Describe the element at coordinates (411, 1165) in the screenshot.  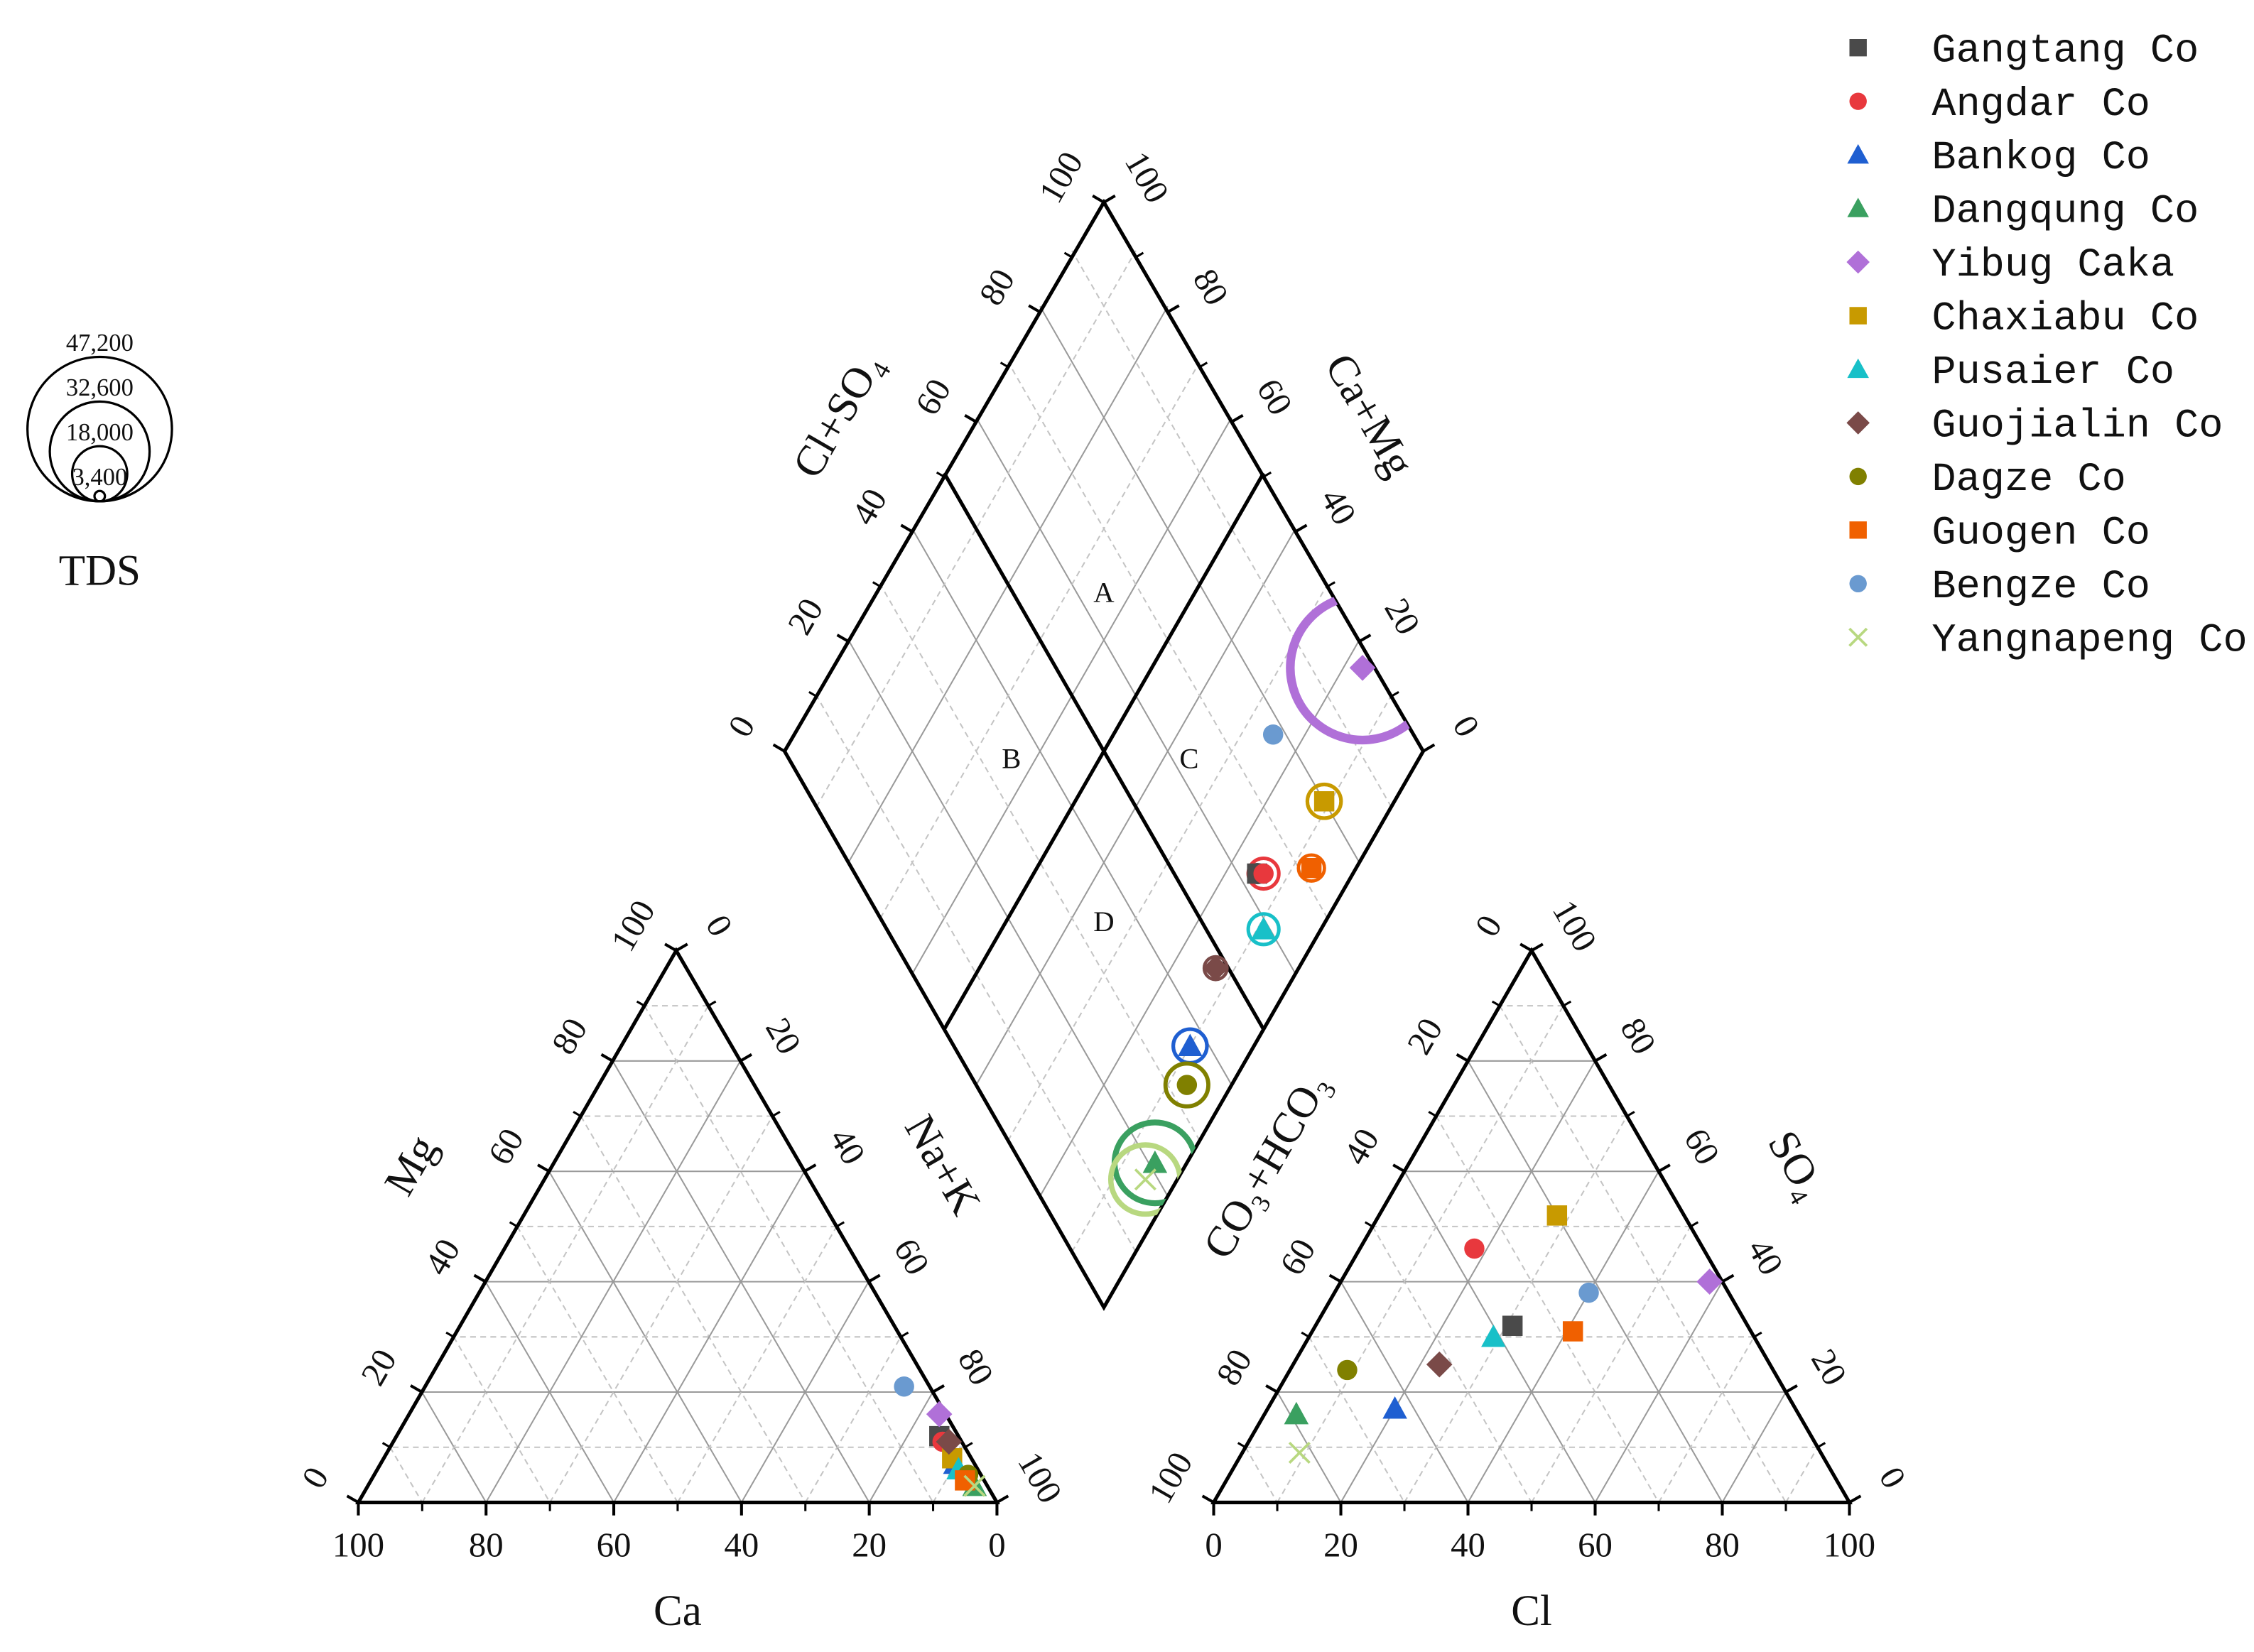
I see `axis-title: Mg` at that location.